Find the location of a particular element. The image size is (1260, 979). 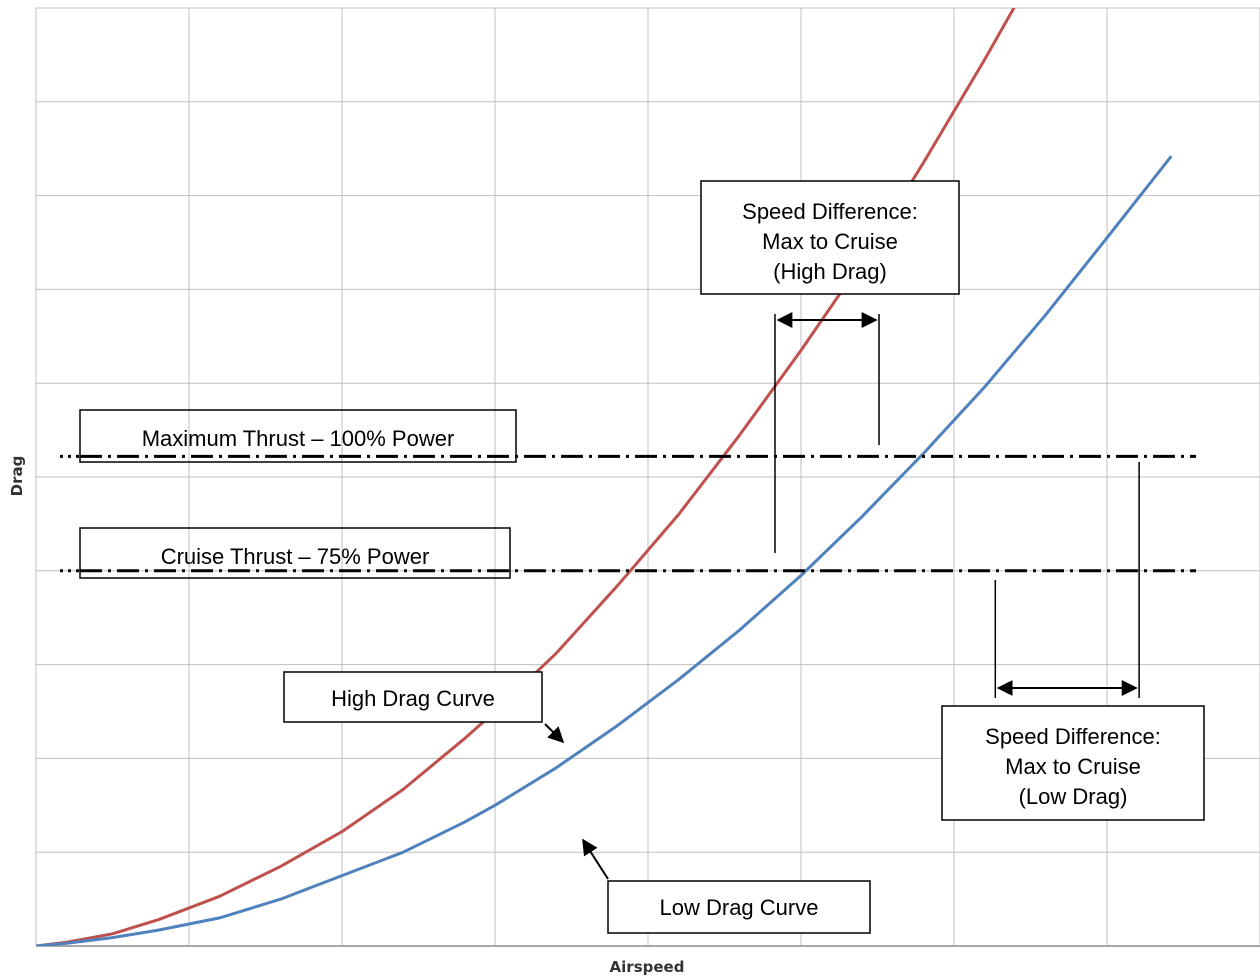

speed-difference-text: (High Drag) is located at coordinates (830, 271).